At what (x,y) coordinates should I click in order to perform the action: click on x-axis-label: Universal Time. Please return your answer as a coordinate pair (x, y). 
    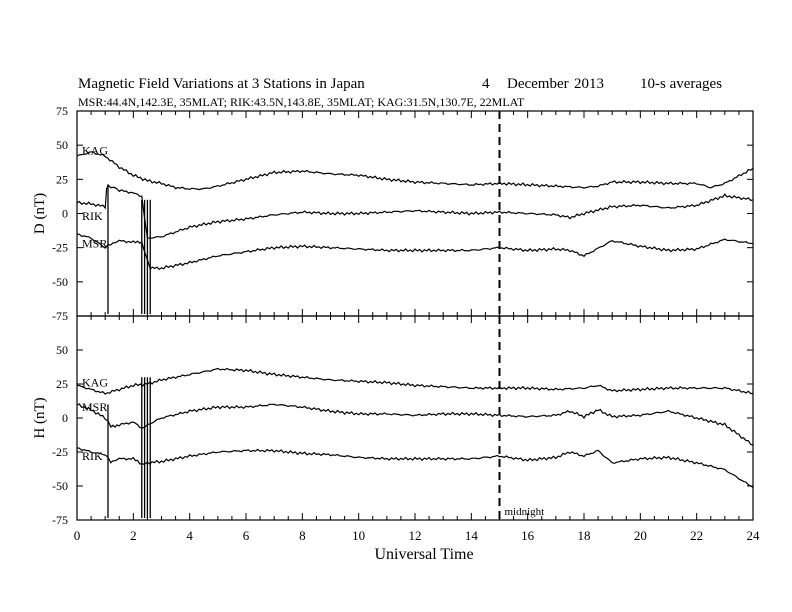
    Looking at the image, I should click on (423, 554).